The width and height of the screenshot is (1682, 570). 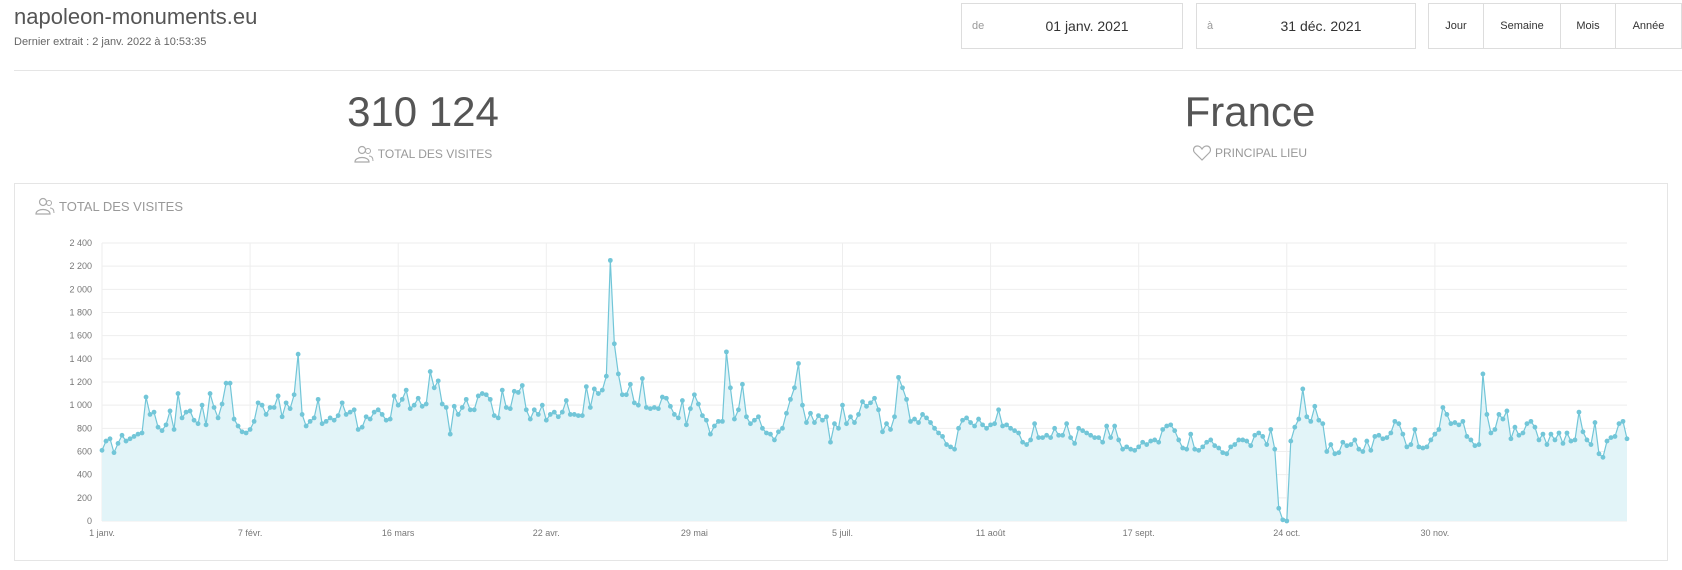 I want to click on period-year-button: Année, so click(x=1648, y=26).